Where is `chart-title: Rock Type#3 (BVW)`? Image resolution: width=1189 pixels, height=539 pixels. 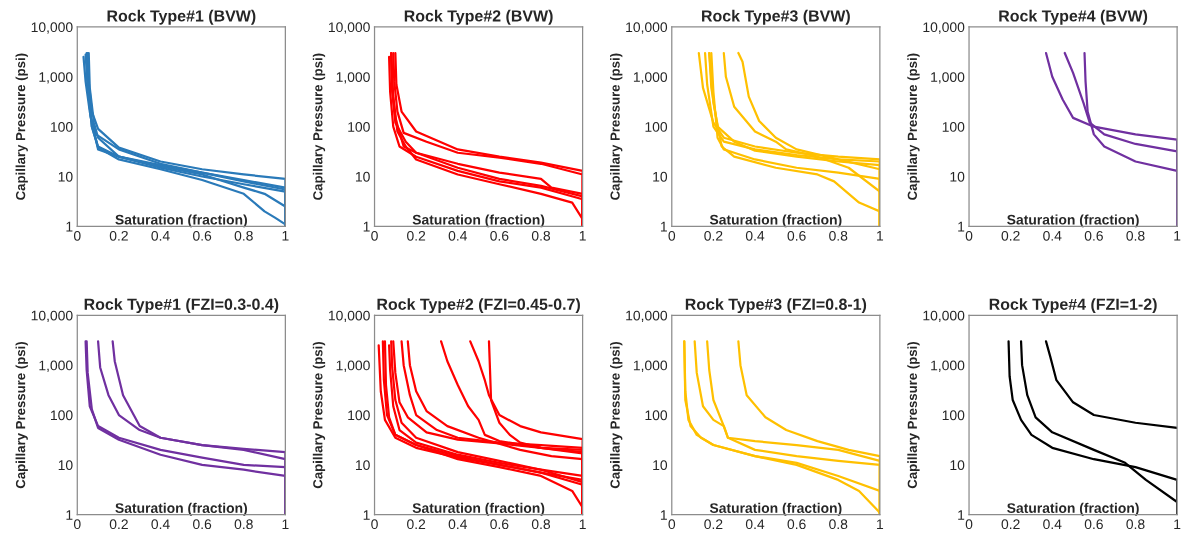
chart-title: Rock Type#3 (BVW) is located at coordinates (776, 17).